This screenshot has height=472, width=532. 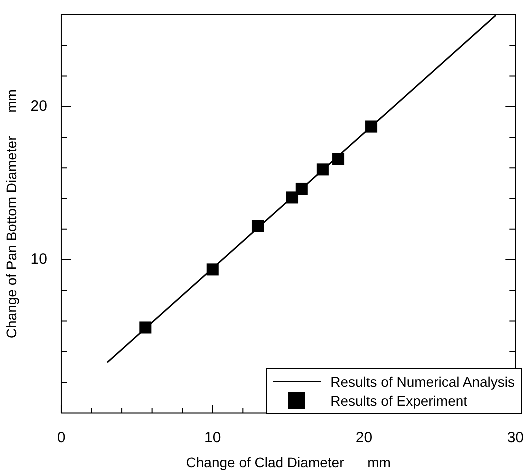 What do you see at coordinates (422, 382) in the screenshot?
I see `legend-label: Results of Numerical Analysis` at bounding box center [422, 382].